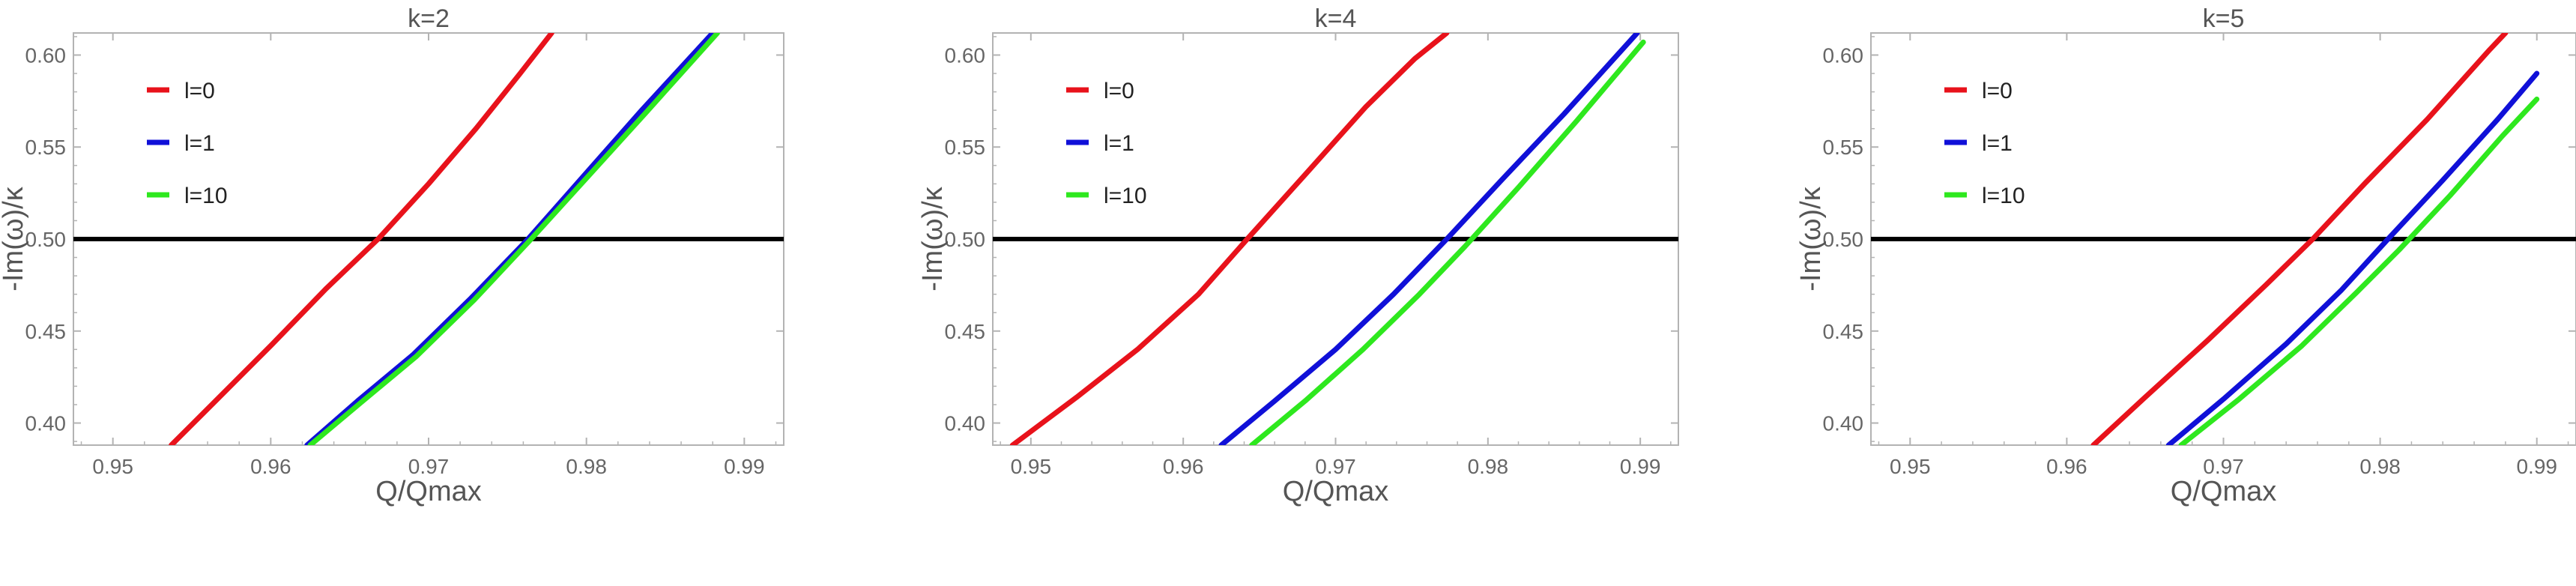 The height and width of the screenshot is (586, 2576). What do you see at coordinates (429, 19) in the screenshot?
I see `chart-title: k=2` at bounding box center [429, 19].